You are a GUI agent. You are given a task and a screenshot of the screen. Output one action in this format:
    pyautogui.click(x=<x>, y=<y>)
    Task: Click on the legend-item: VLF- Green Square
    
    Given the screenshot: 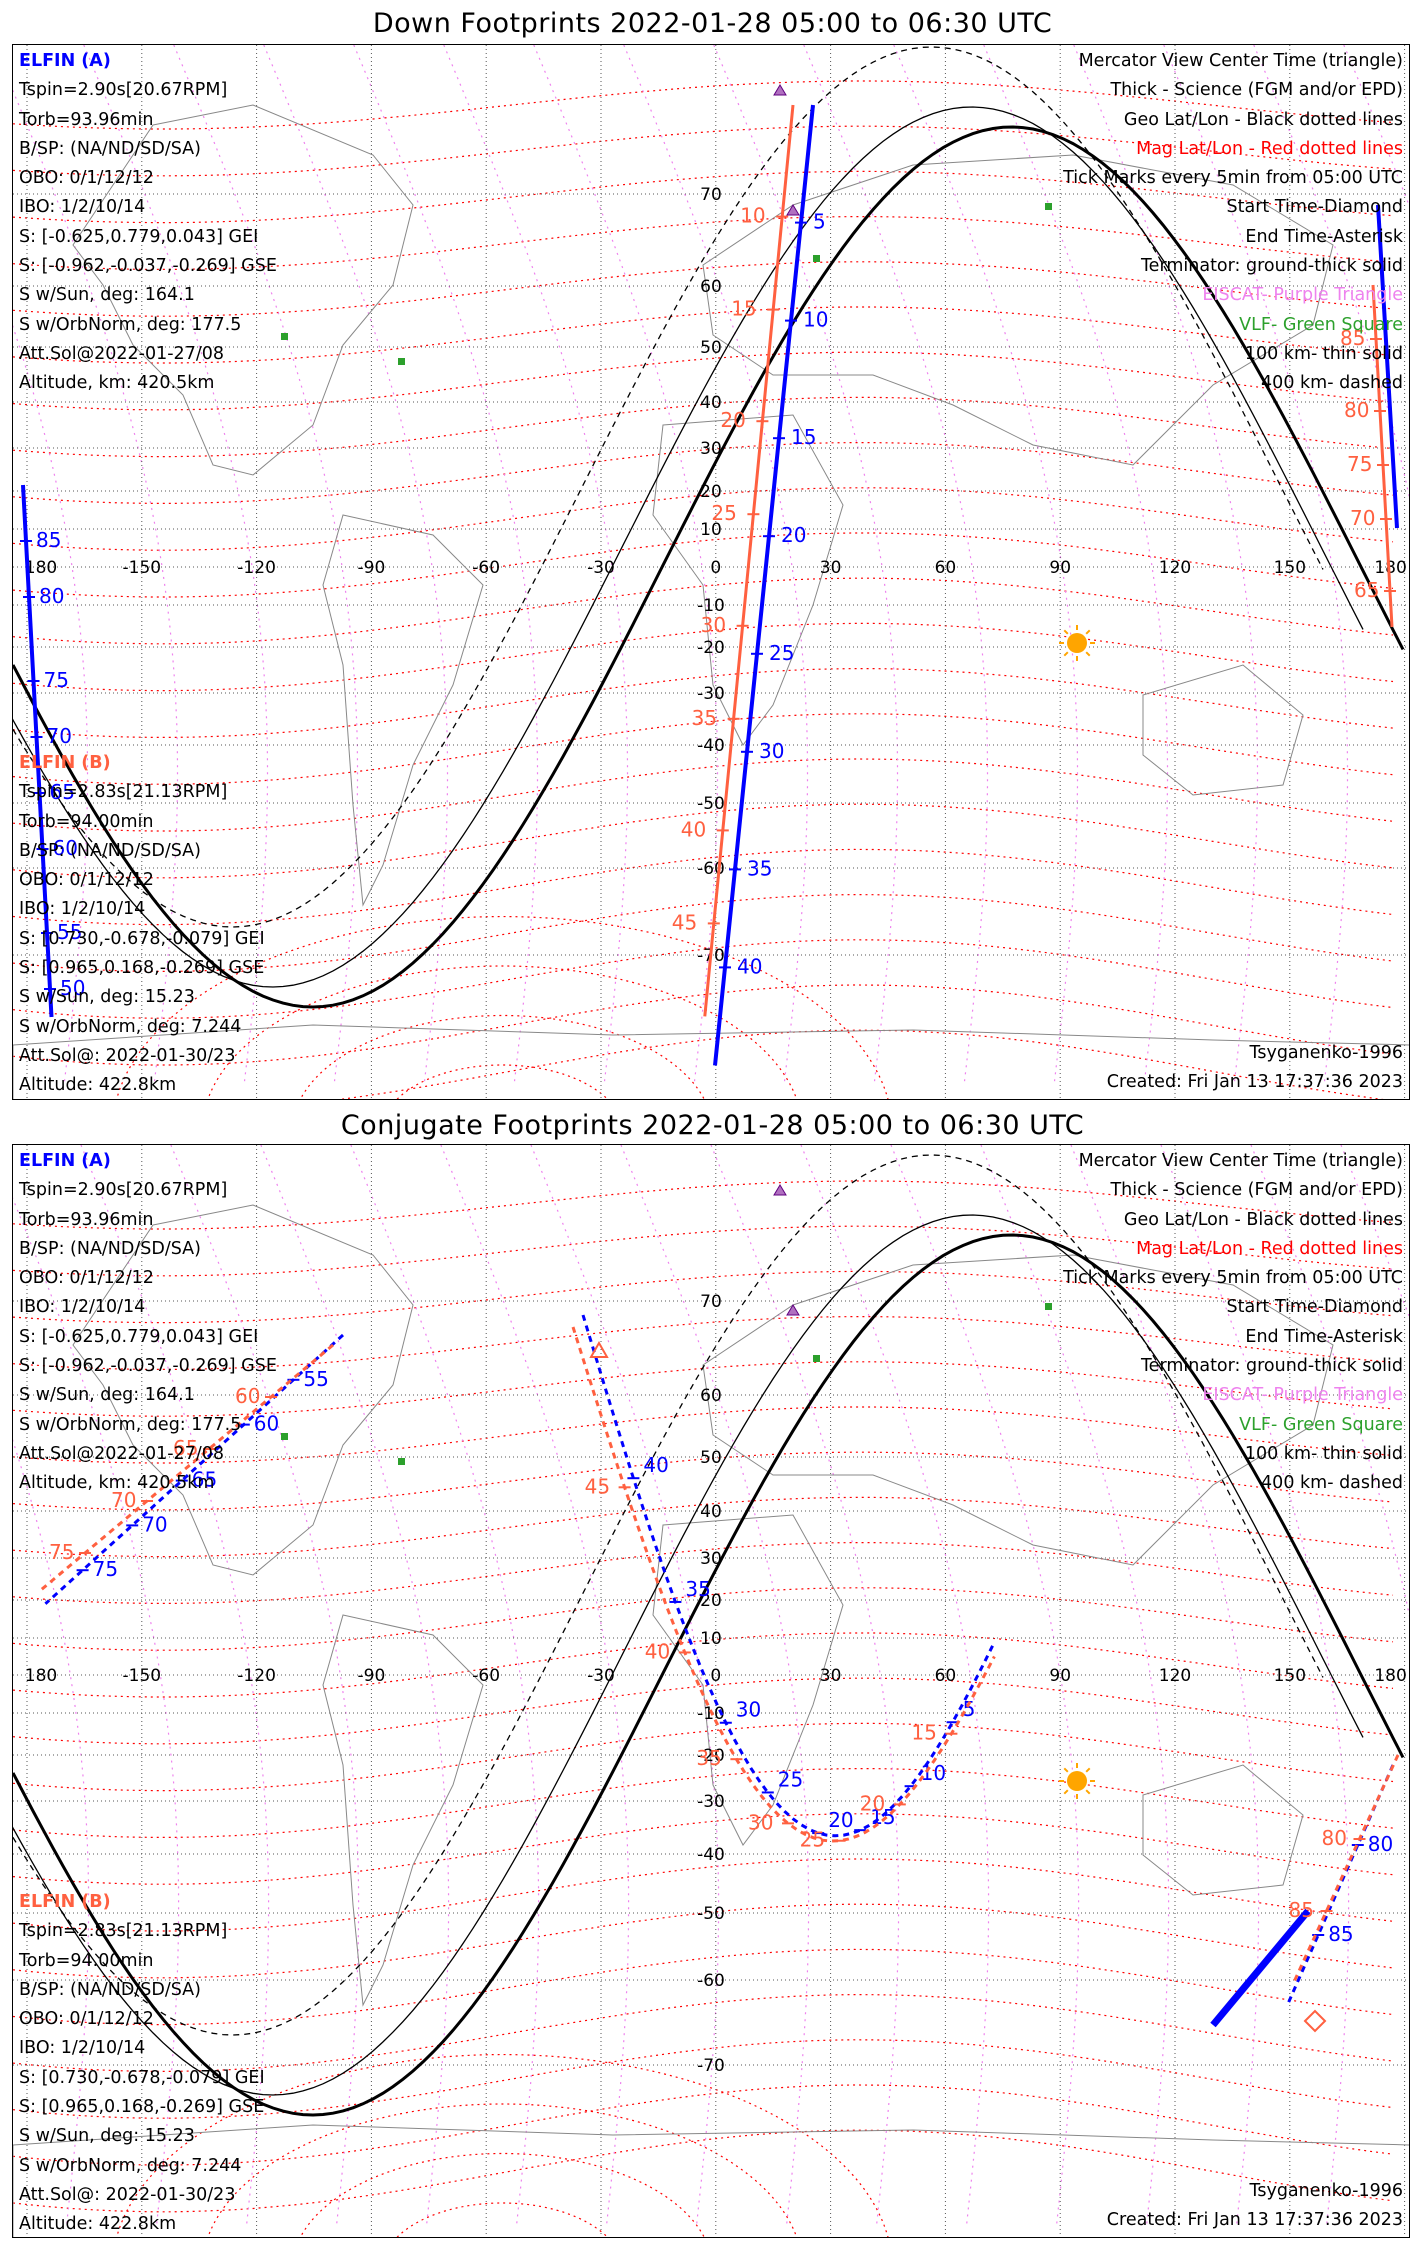 What is the action you would take?
    pyautogui.click(x=1321, y=1424)
    